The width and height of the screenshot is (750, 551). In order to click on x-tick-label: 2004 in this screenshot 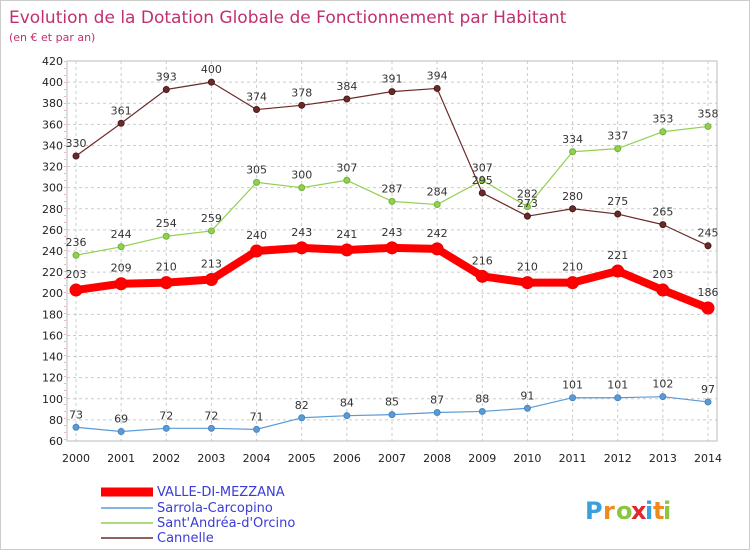, I will do `click(257, 458)`.